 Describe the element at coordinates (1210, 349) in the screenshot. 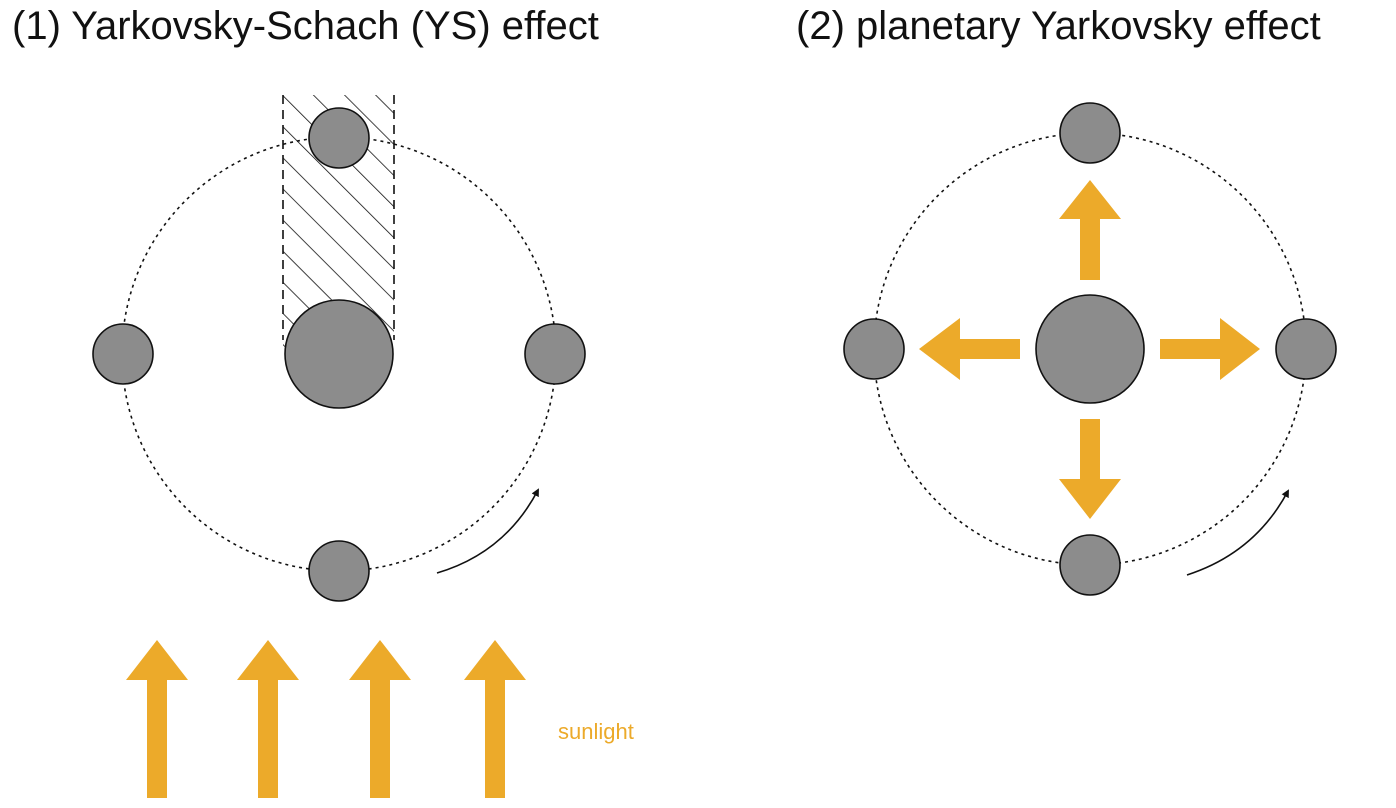

I see `radiation-arrow-right` at that location.